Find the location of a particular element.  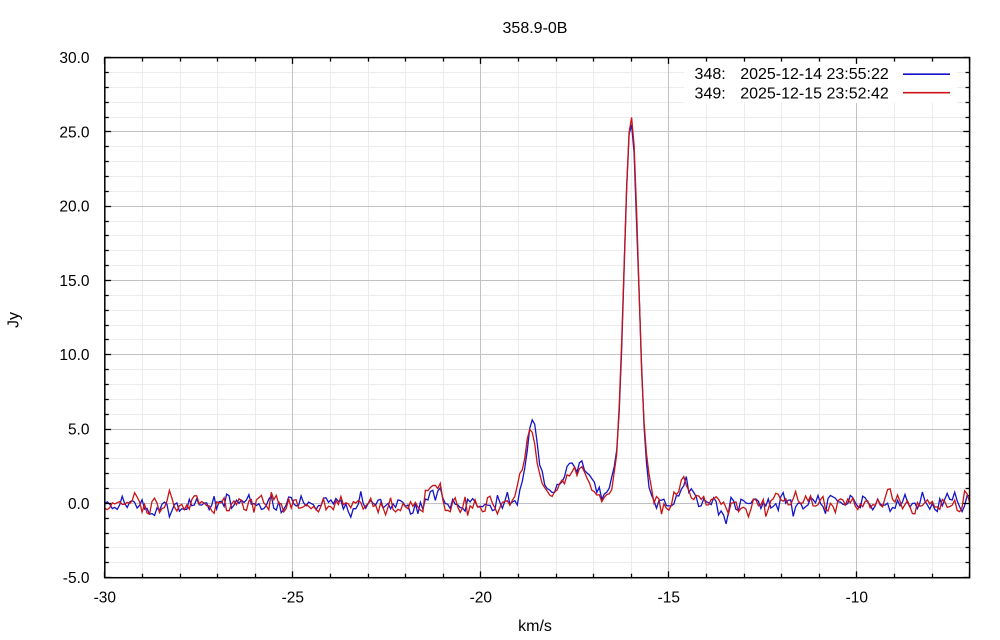

svg-text: 2025-12-15 23:52:42 is located at coordinates (814, 93).